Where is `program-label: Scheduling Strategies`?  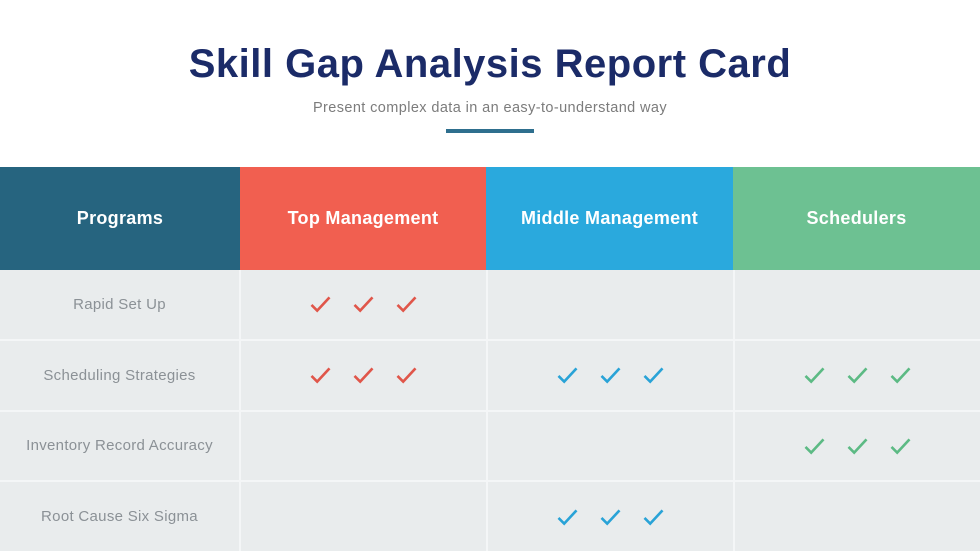 program-label: Scheduling Strategies is located at coordinates (119, 375).